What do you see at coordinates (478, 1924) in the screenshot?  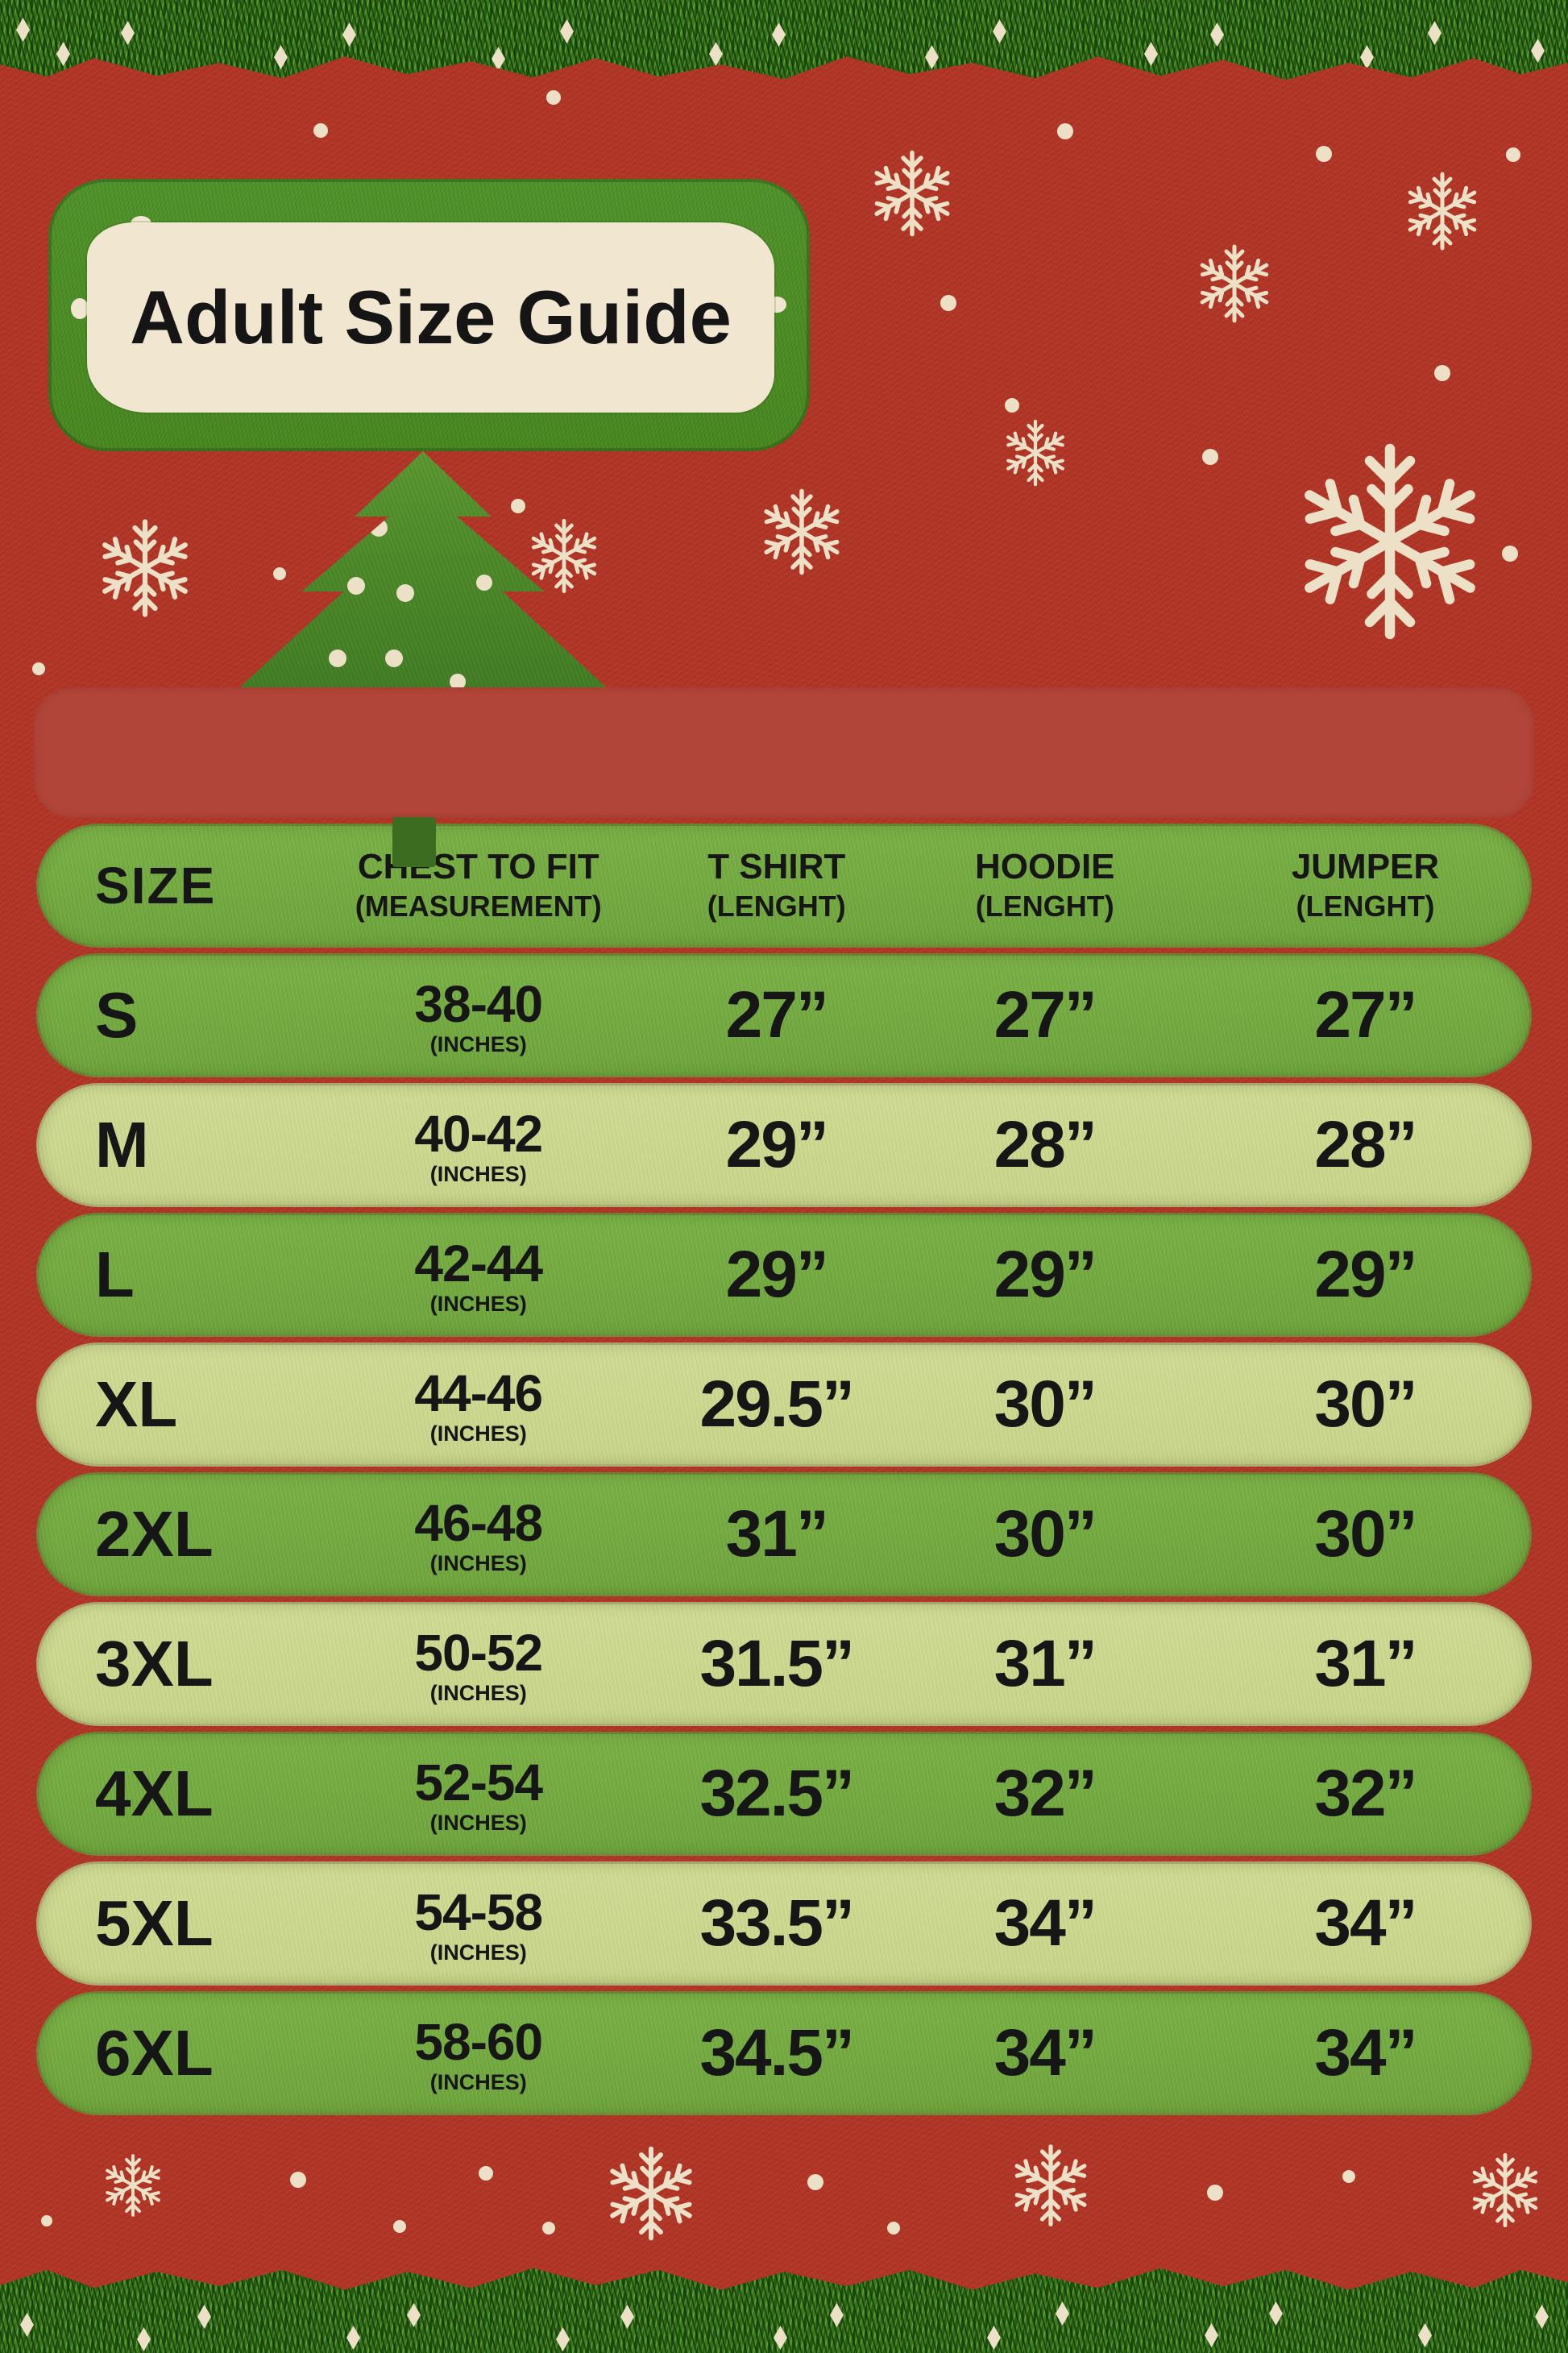 I see `cell-chest: 54-58 (INCHES)` at bounding box center [478, 1924].